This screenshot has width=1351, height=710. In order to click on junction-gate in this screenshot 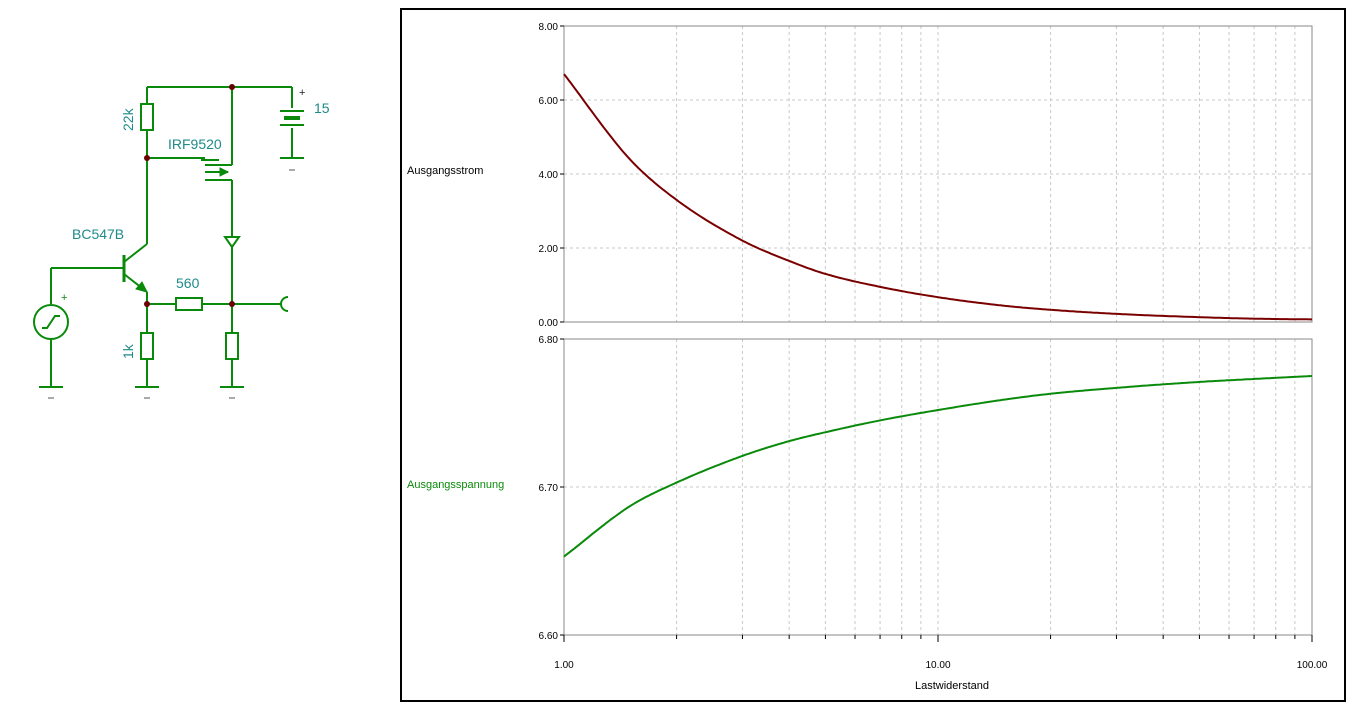, I will do `click(147, 158)`.